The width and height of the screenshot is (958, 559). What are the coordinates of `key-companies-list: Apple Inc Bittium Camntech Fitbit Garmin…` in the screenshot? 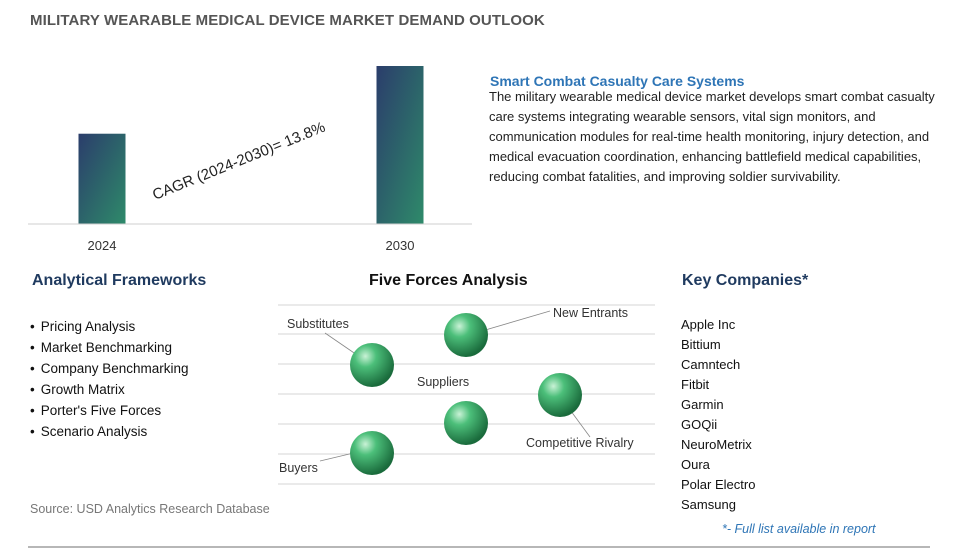 It's located at (718, 415).